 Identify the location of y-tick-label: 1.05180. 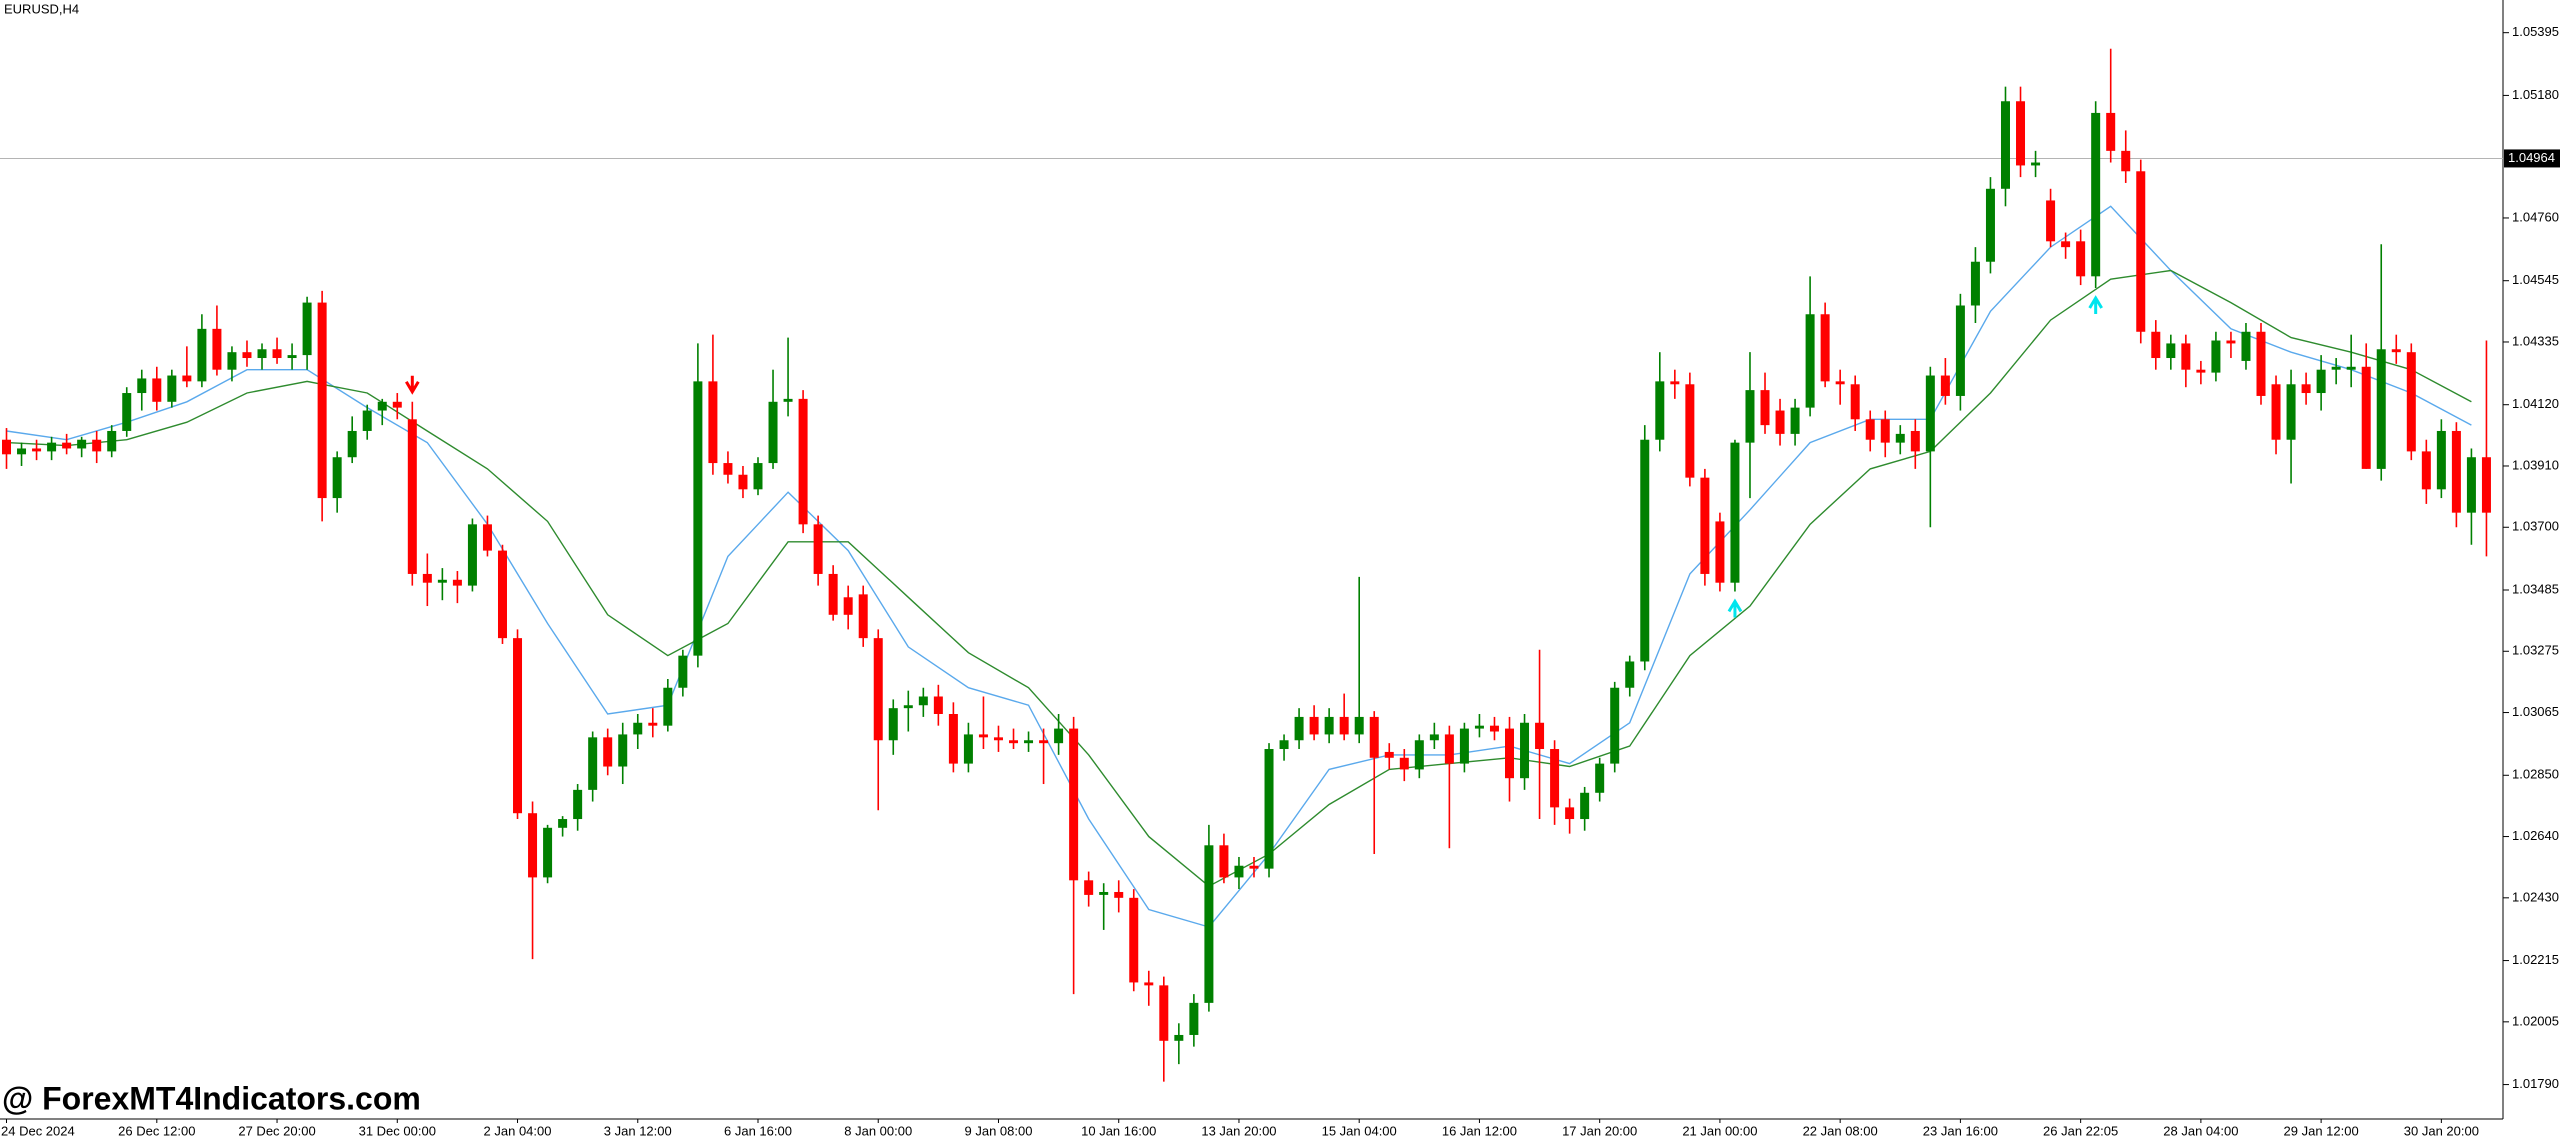
(2535, 94).